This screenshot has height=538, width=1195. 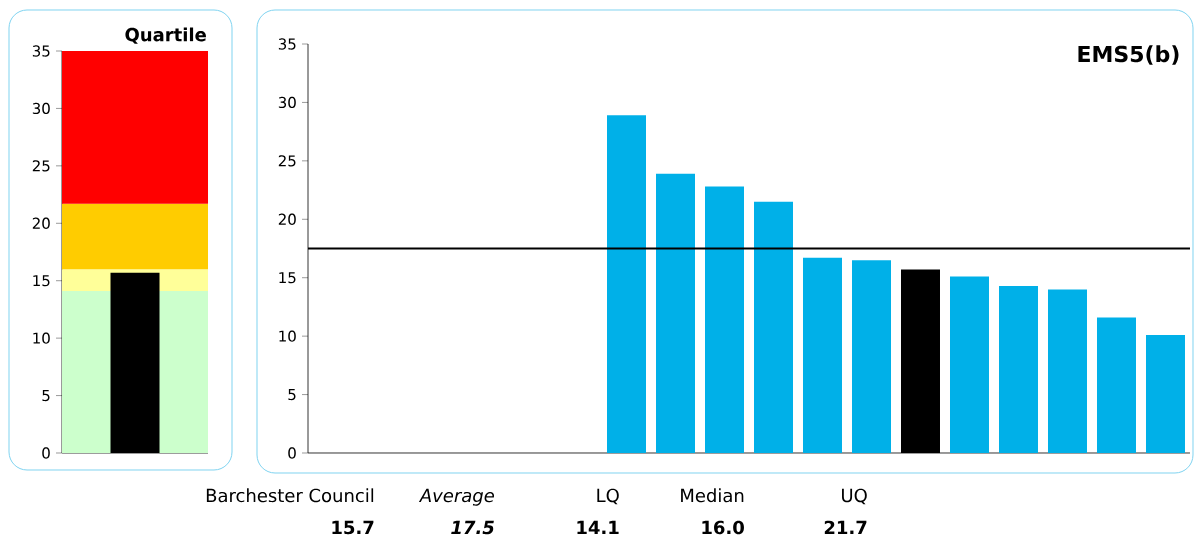 What do you see at coordinates (845, 527) in the screenshot?
I see `text: 21.7` at bounding box center [845, 527].